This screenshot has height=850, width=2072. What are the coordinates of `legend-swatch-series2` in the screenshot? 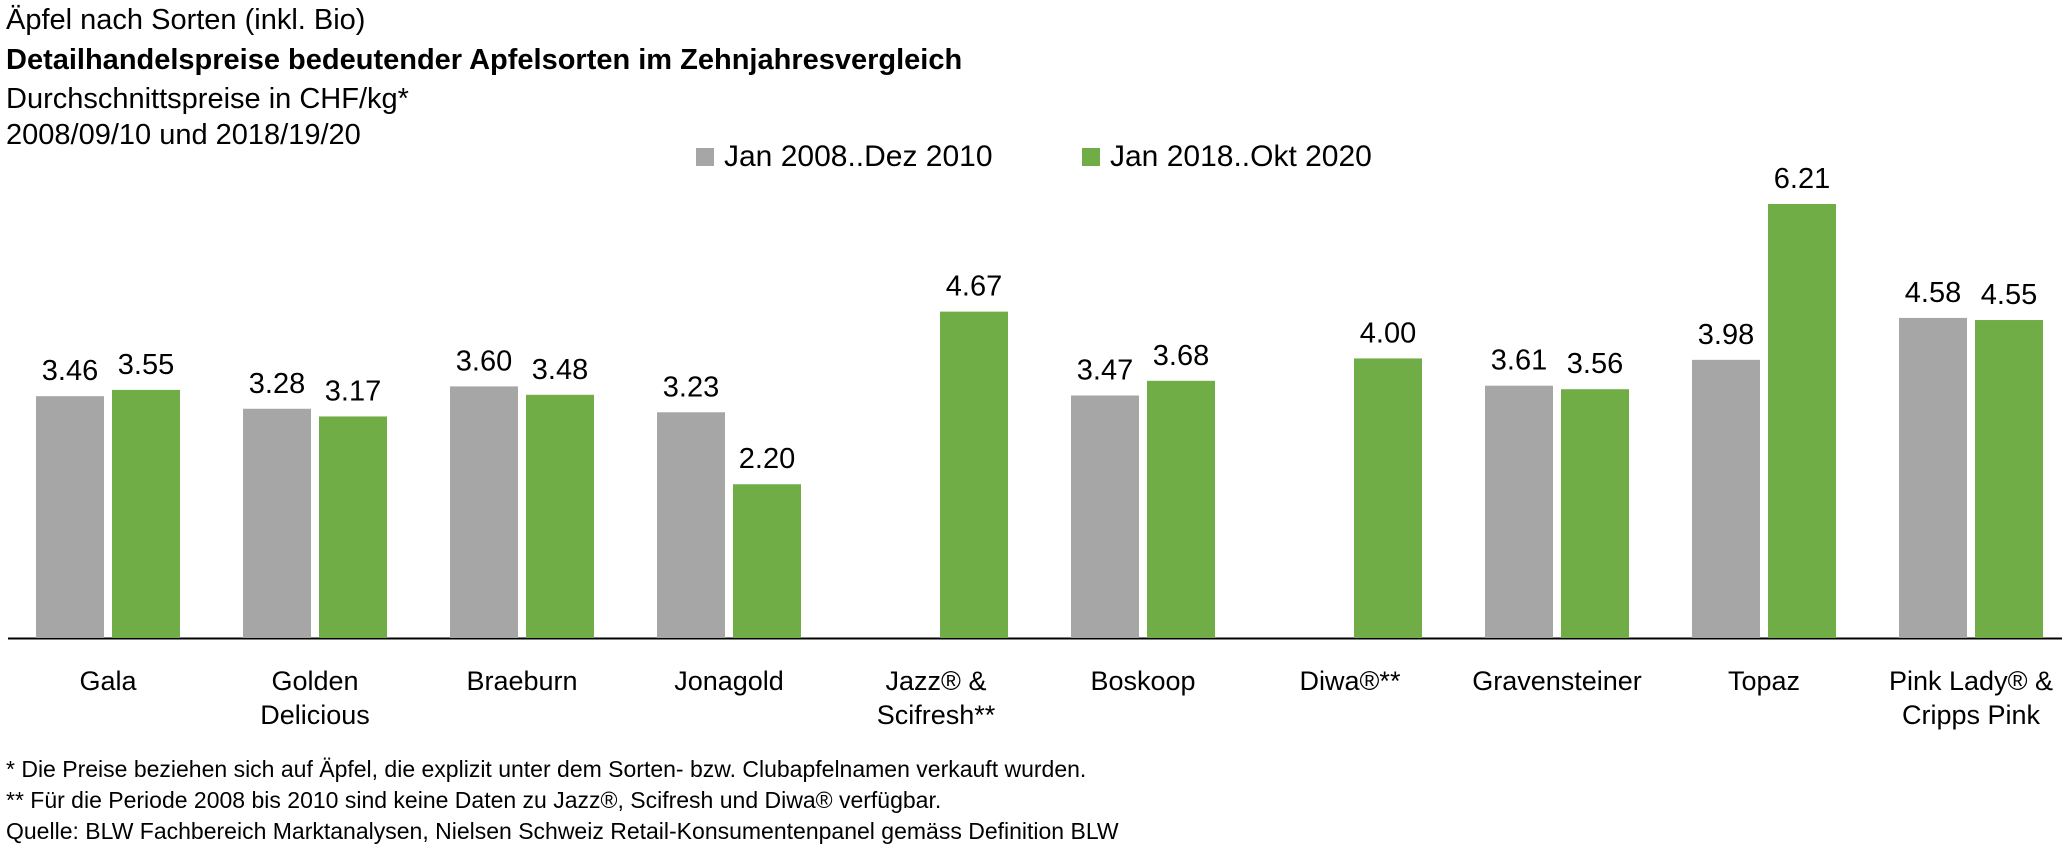 It's located at (1091, 157).